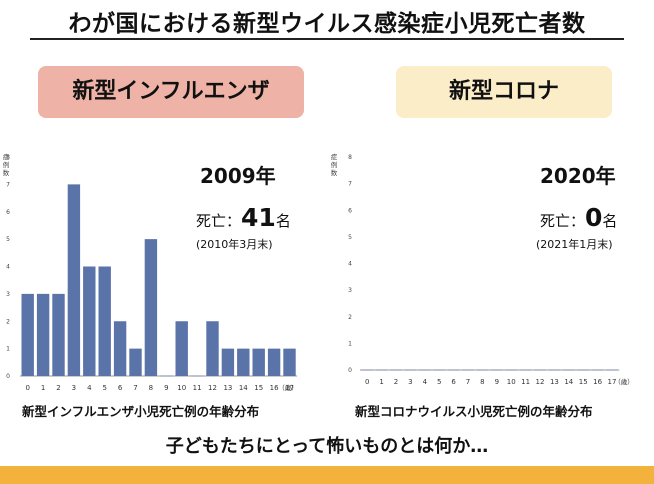 This screenshot has width=654, height=484. I want to click on covid-x-tick-label: 13, so click(554, 382).